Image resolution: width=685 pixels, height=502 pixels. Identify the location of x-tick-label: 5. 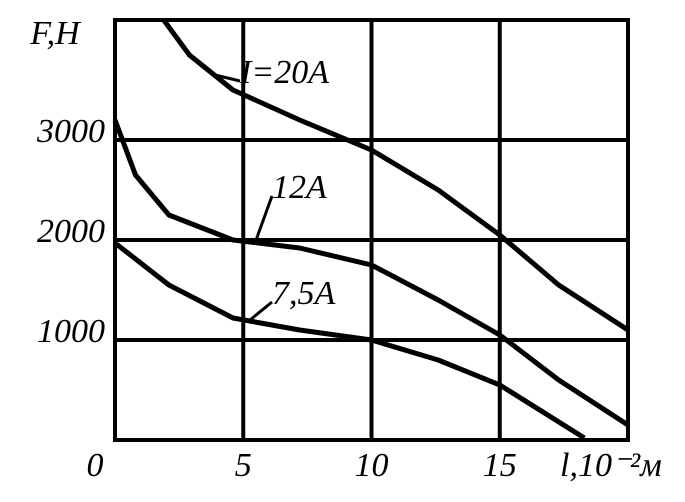
(243, 465).